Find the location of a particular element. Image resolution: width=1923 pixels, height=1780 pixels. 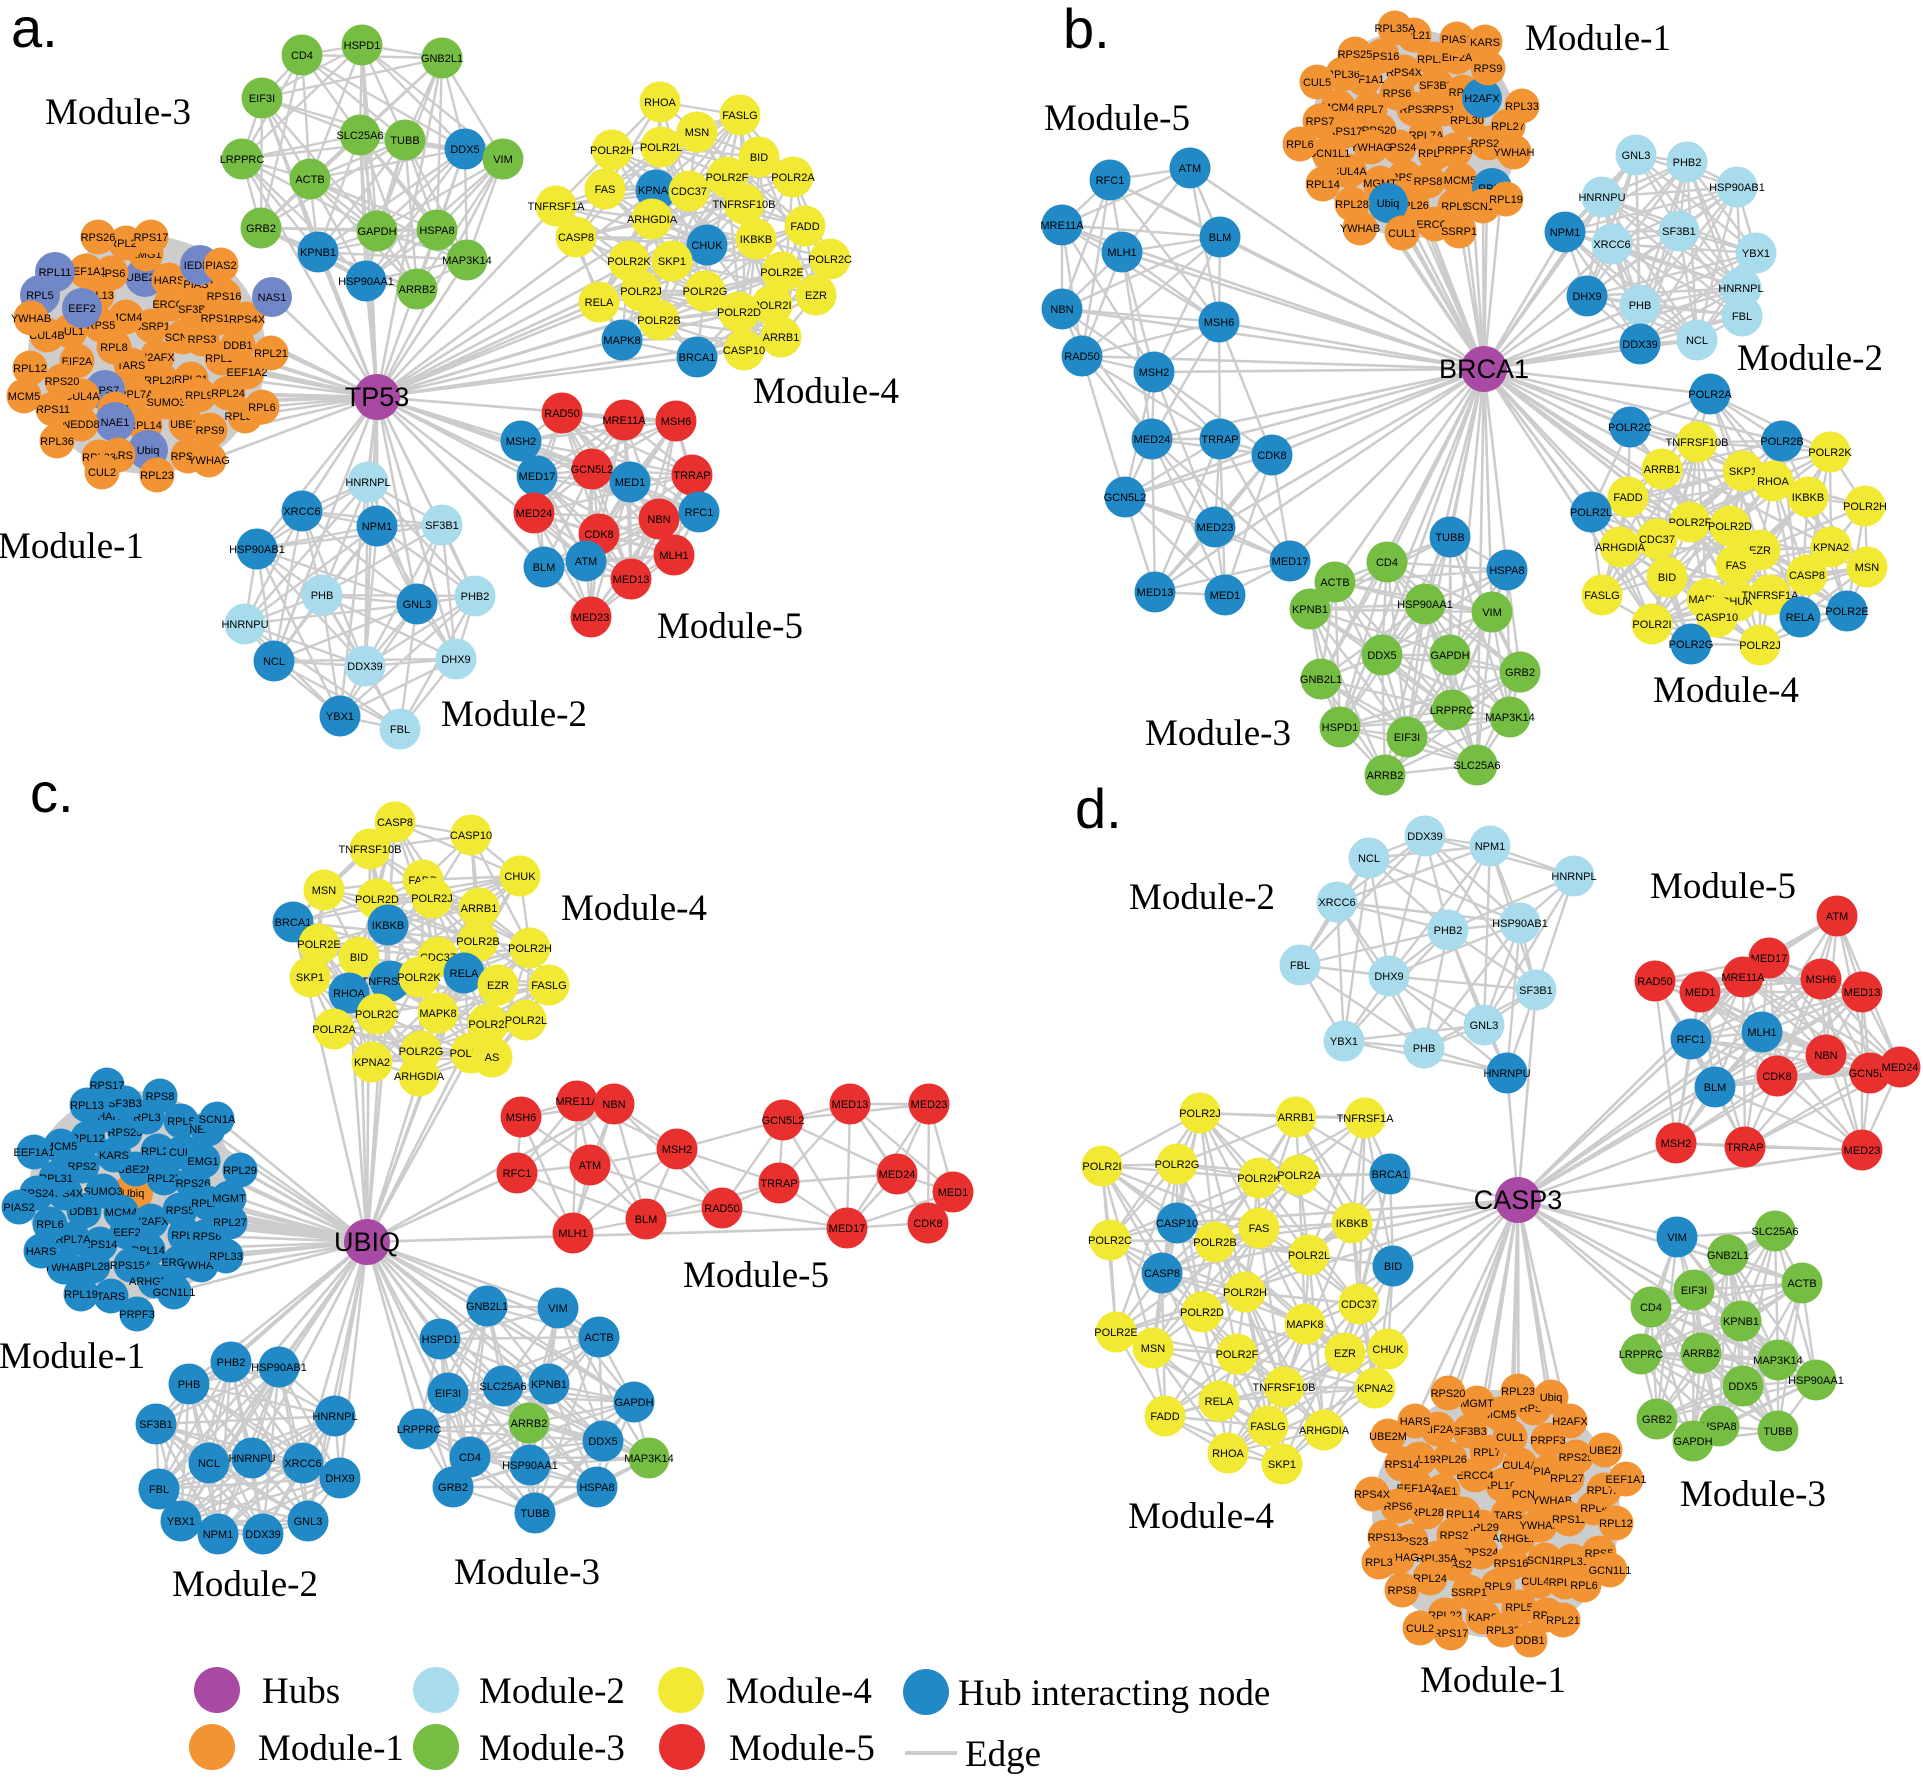

svg-text: RELA is located at coordinates (1219, 1402).